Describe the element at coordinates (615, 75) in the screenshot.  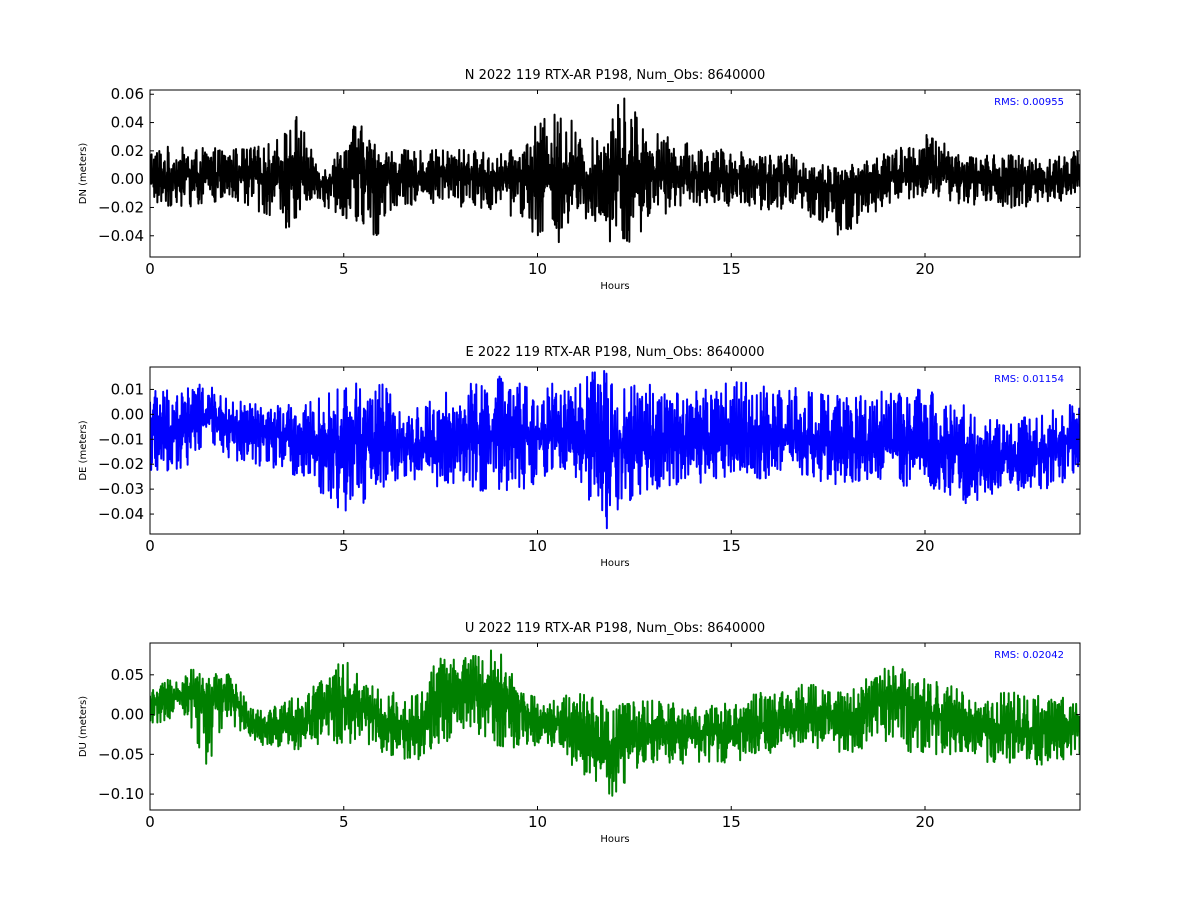
I see `panel-title: N 2022 119 RTX-AR P198, Num_Obs: 8640000` at that location.